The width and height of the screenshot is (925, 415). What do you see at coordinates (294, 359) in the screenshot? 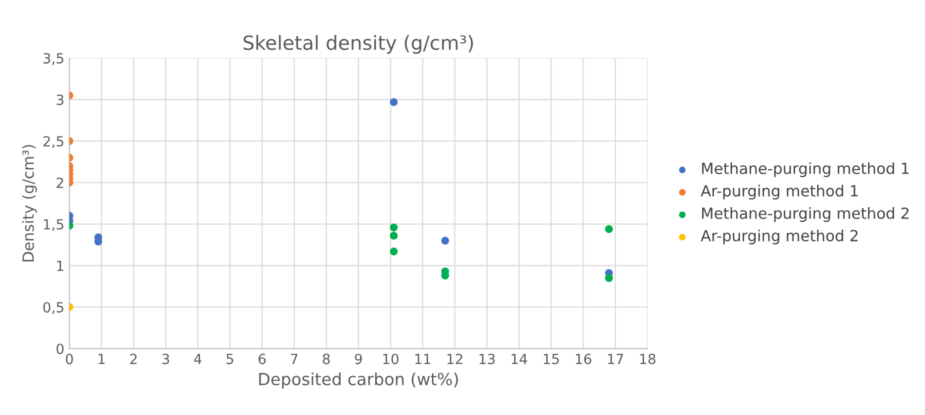
I see `x-tick-label: 7` at bounding box center [294, 359].